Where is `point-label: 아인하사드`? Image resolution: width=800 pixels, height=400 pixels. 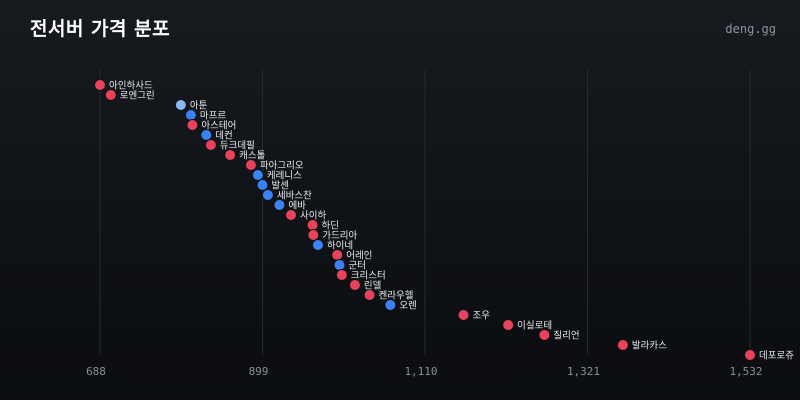
point-label: 아인하사드 is located at coordinates (131, 86).